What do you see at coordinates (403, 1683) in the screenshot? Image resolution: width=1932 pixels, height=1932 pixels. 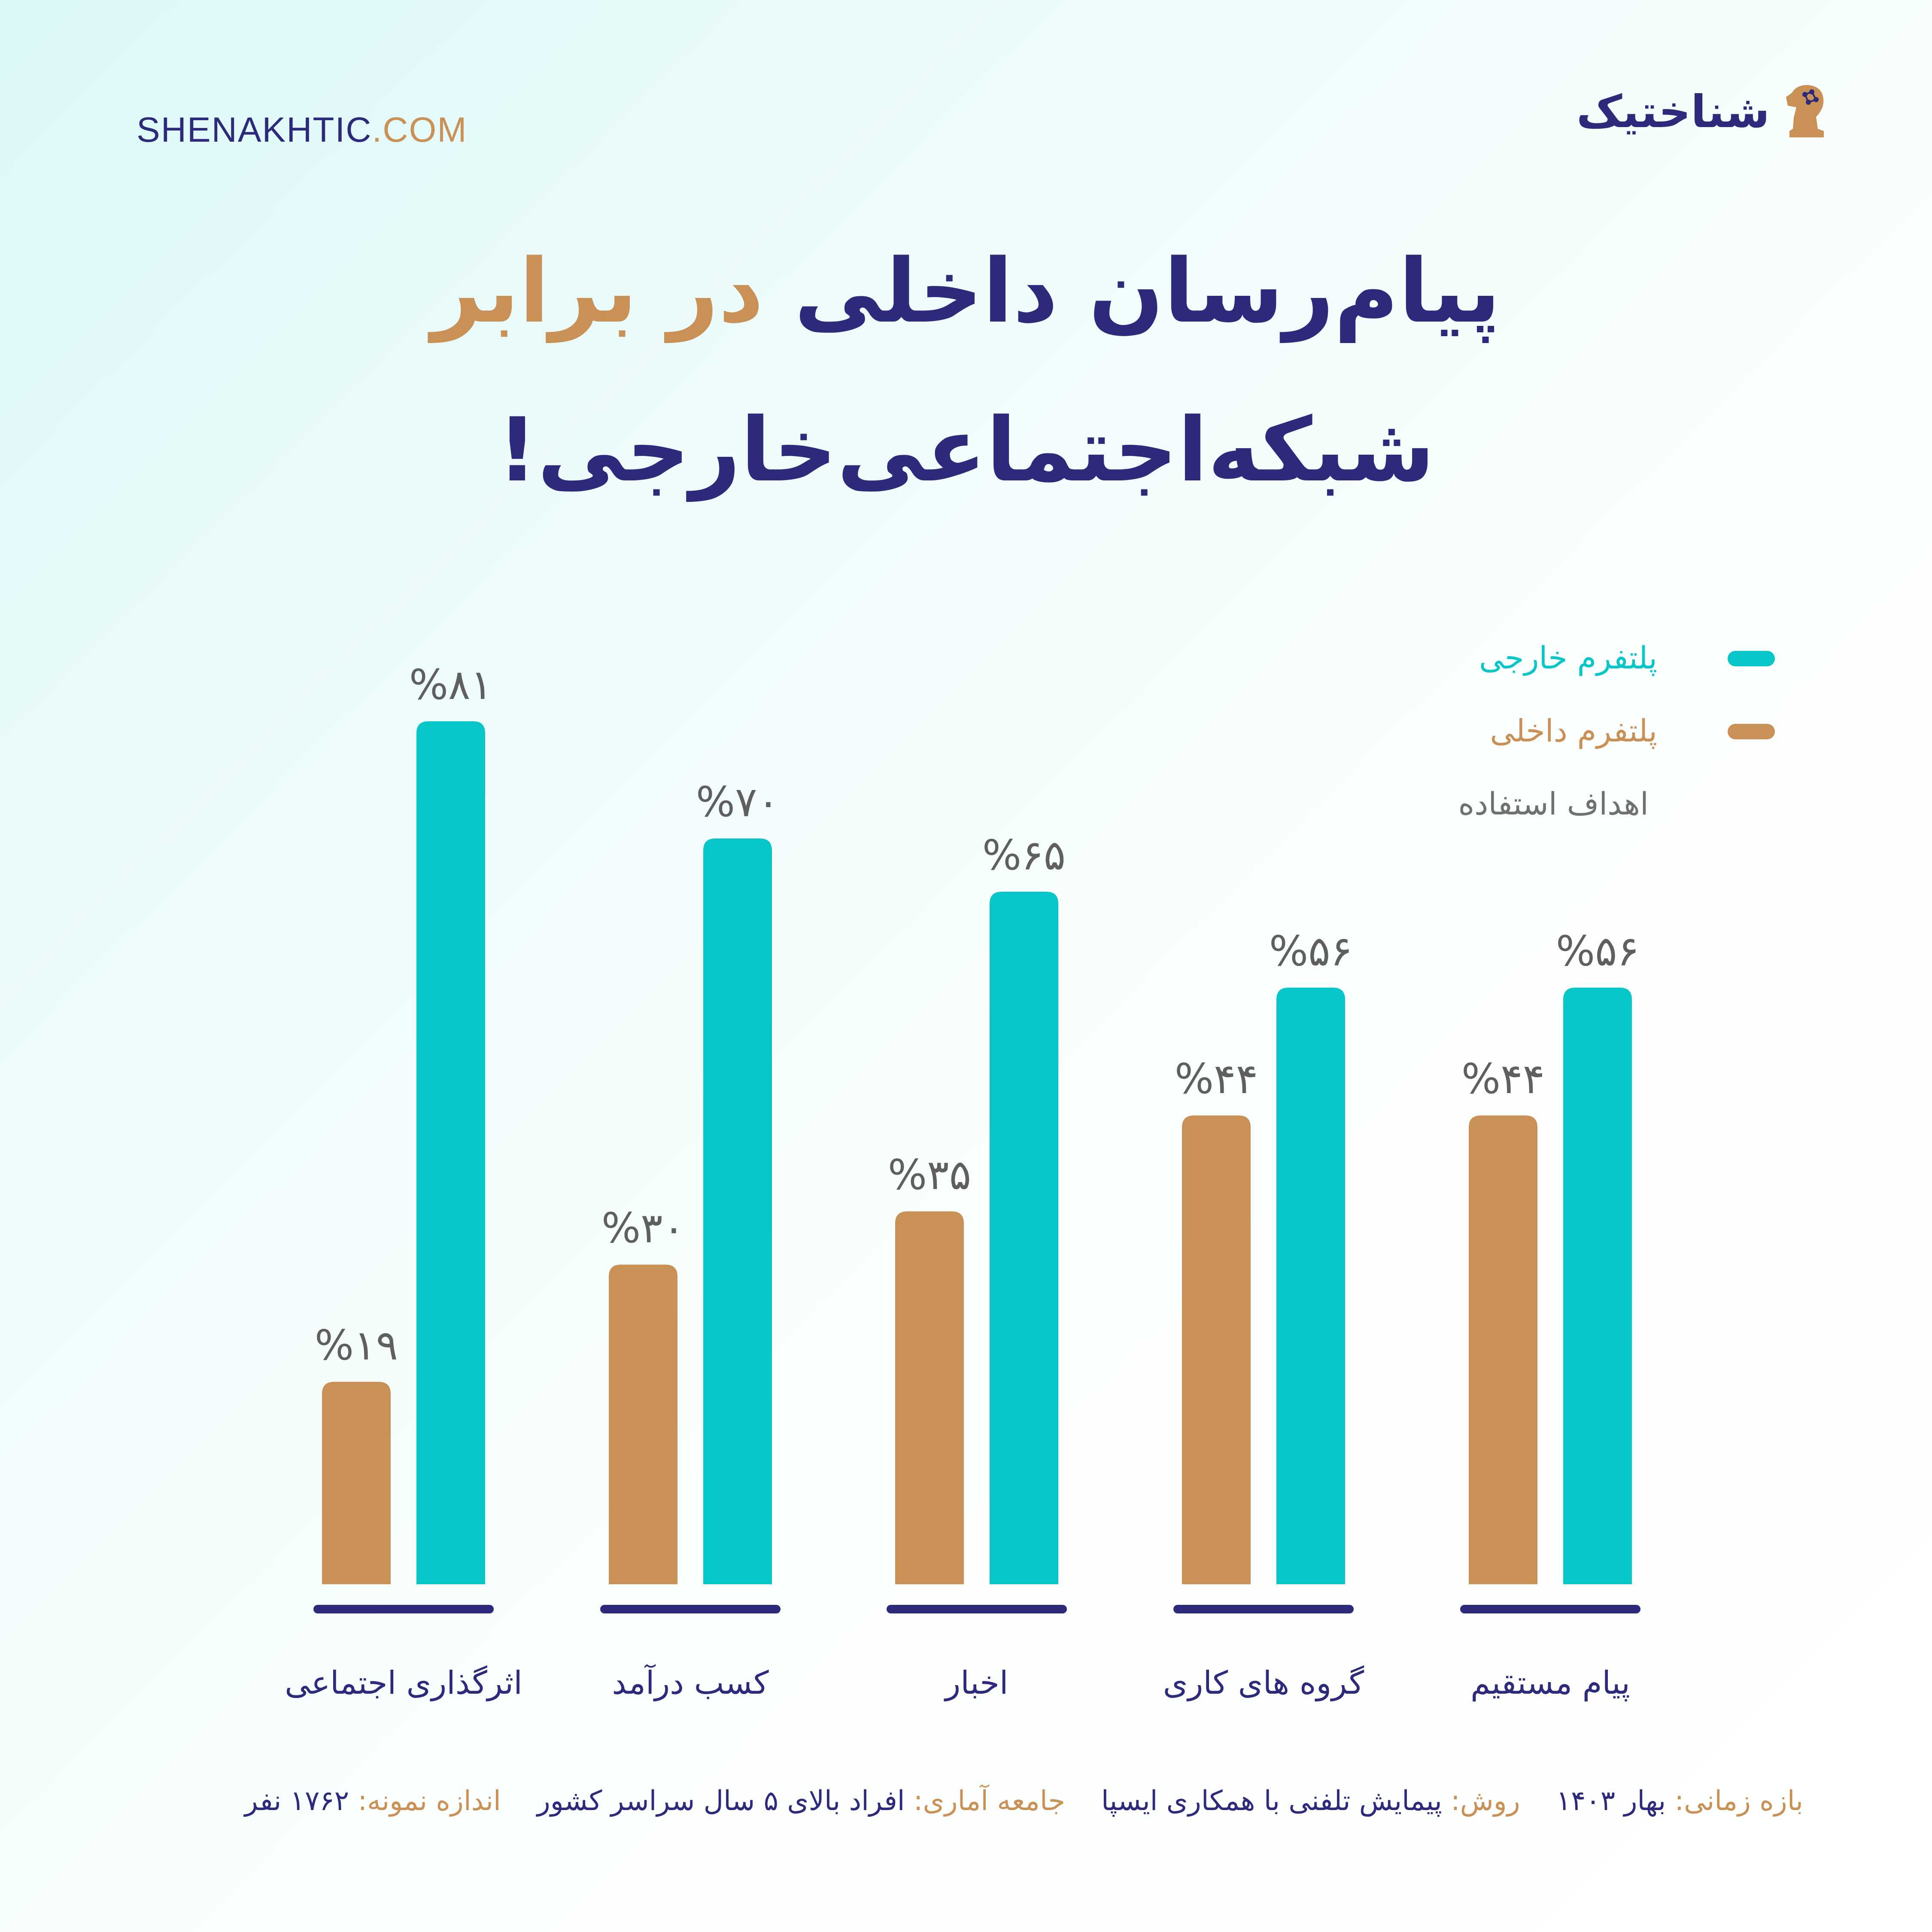 I see `category-label-0: اثرگذاری اجتماعی` at bounding box center [403, 1683].